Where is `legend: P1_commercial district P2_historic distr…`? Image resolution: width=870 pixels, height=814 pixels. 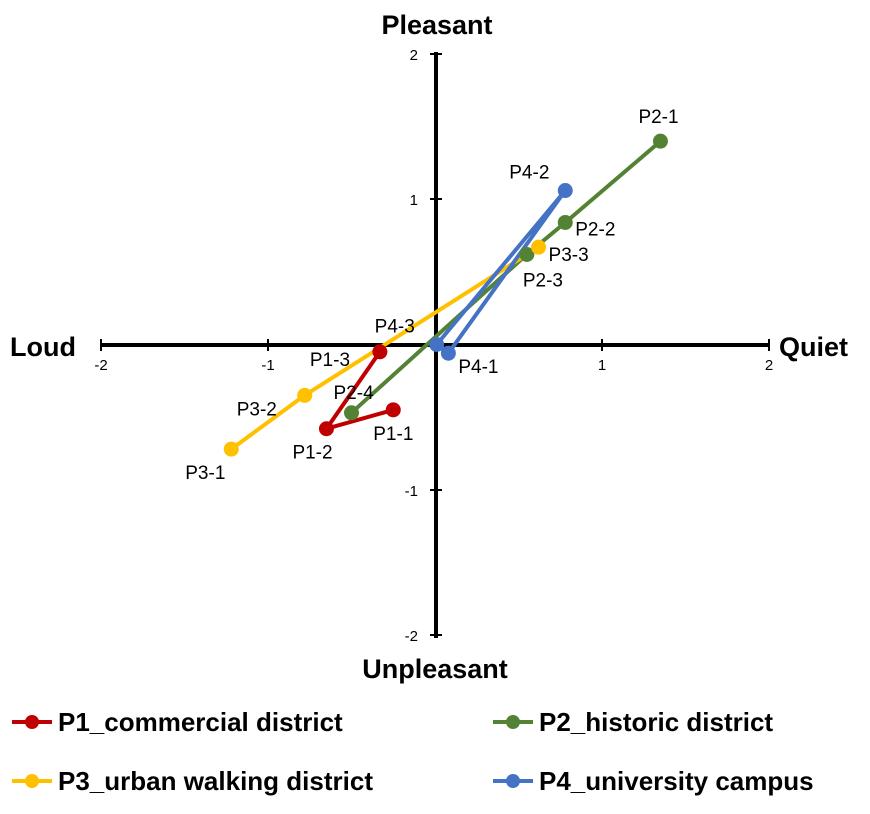
legend: P1_commercial district P2_historic distr… is located at coordinates (413, 751).